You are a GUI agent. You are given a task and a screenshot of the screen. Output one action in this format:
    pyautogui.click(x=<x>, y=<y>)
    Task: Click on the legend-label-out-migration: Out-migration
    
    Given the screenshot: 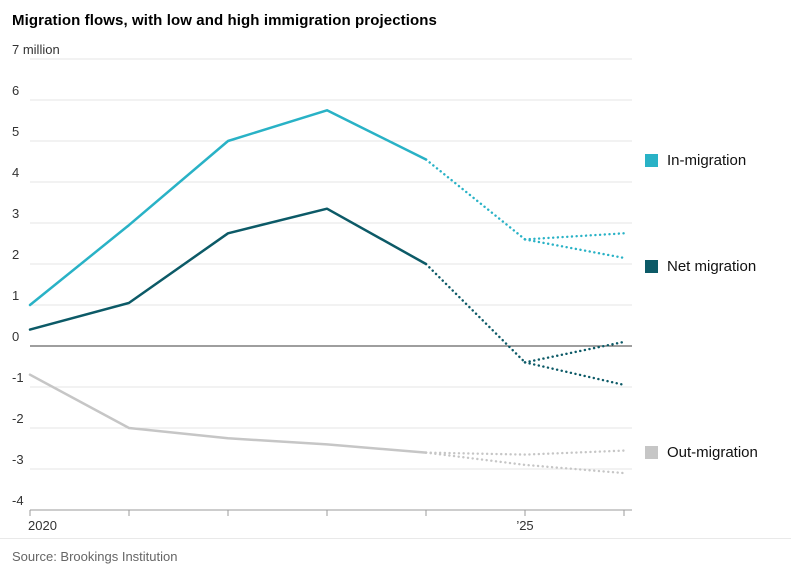 What is the action you would take?
    pyautogui.click(x=712, y=452)
    